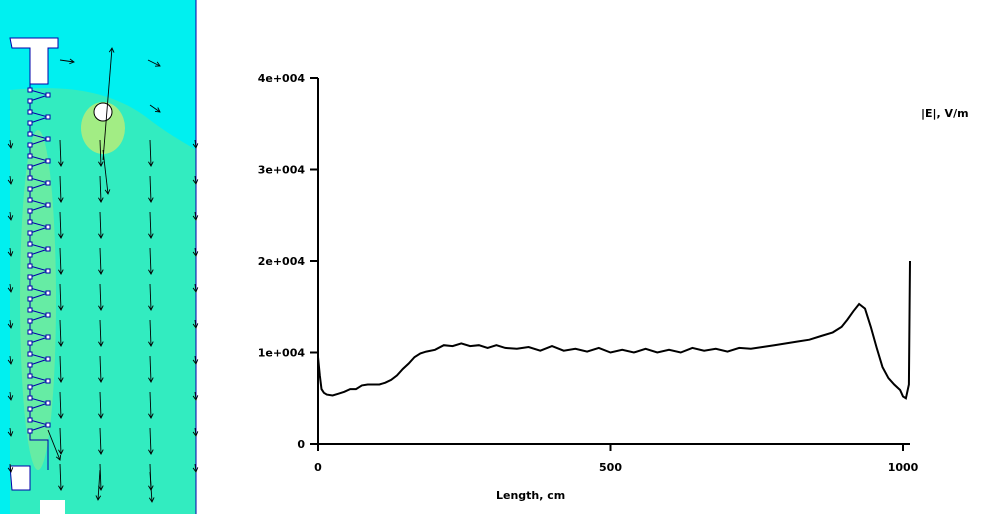 This screenshot has width=981, height=514. What do you see at coordinates (610, 467) in the screenshot?
I see `x-tick-label: 500` at bounding box center [610, 467].